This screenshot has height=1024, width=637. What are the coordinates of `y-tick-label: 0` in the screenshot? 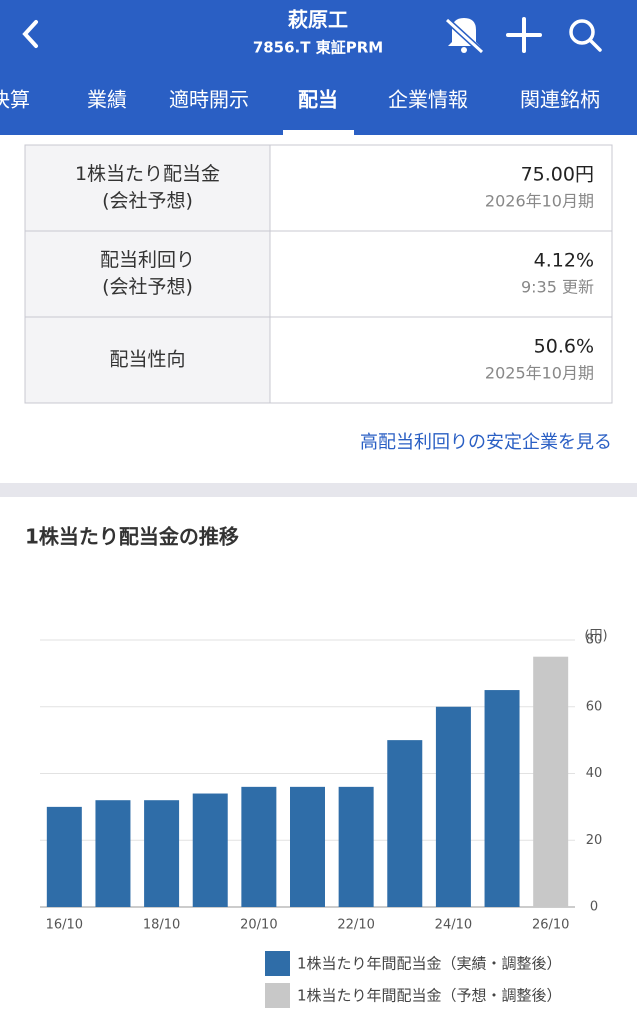 It's located at (594, 907).